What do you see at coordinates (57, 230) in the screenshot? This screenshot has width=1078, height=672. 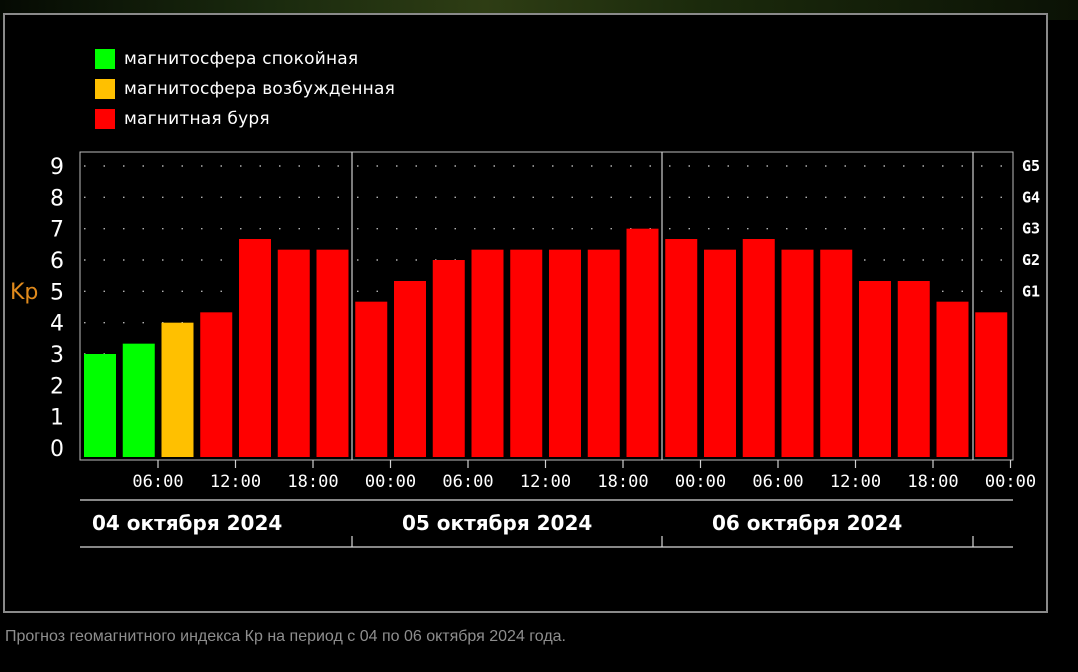 I see `y-tick-label: 7` at bounding box center [57, 230].